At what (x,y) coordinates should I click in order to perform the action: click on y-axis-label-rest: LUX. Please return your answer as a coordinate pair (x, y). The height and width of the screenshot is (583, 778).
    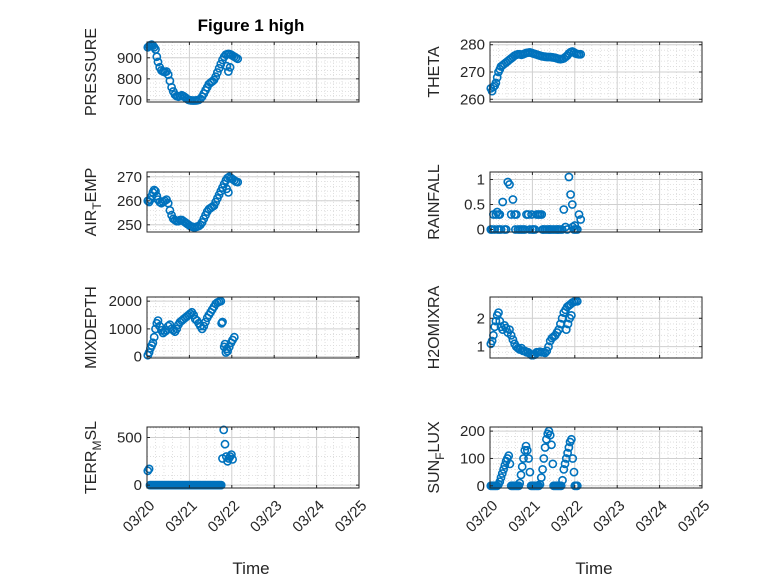
    Looking at the image, I should click on (434, 436).